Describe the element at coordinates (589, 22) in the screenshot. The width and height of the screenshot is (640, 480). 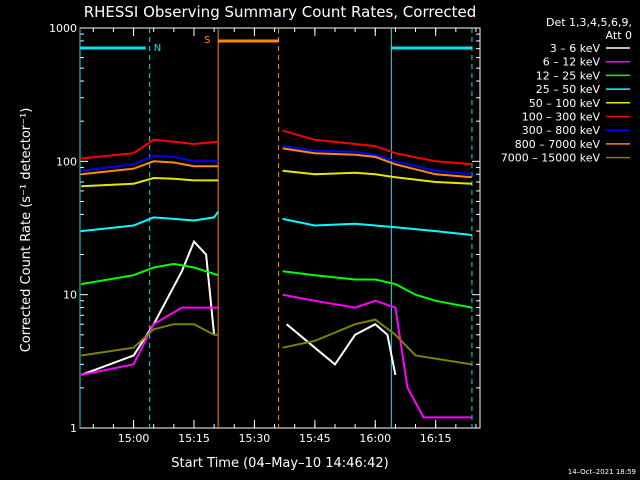
I see `legend-header-line-1: Det 1,3,4,5,6,9,` at that location.